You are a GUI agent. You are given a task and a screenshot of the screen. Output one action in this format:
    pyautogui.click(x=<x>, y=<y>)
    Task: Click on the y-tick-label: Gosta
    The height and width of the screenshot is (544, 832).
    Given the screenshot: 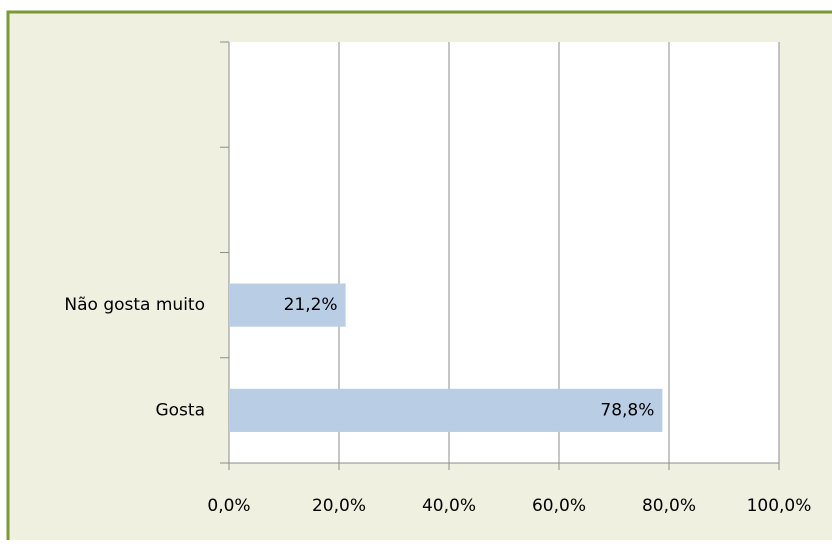 What is the action you would take?
    pyautogui.click(x=180, y=410)
    